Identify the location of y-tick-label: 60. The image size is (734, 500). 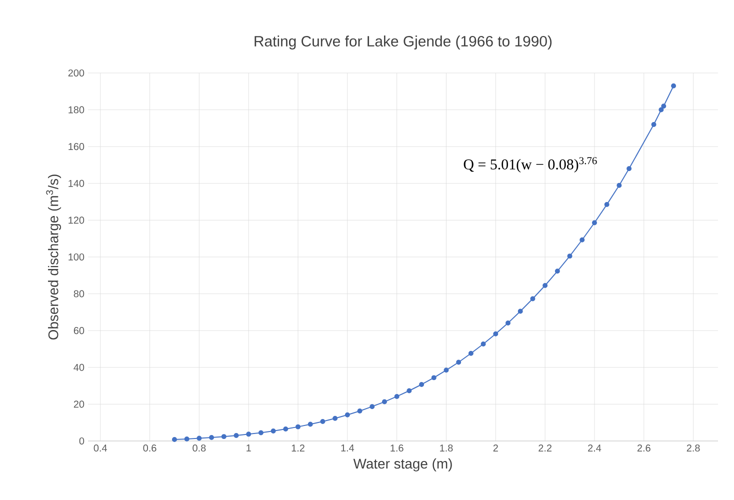
(79, 330).